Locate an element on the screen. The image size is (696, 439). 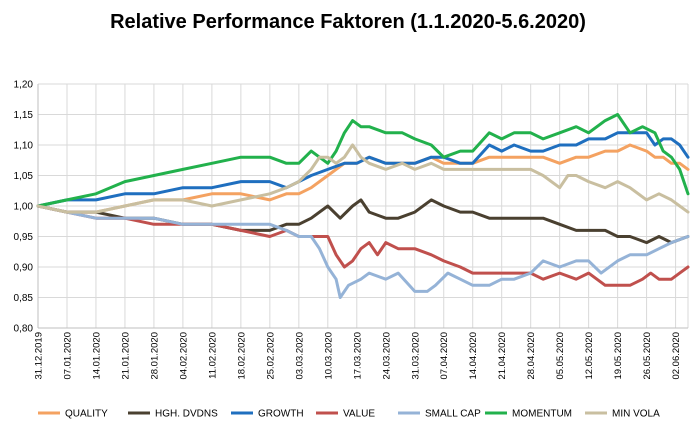
x-tick-label: 21.04.2020 is located at coordinates (502, 356).